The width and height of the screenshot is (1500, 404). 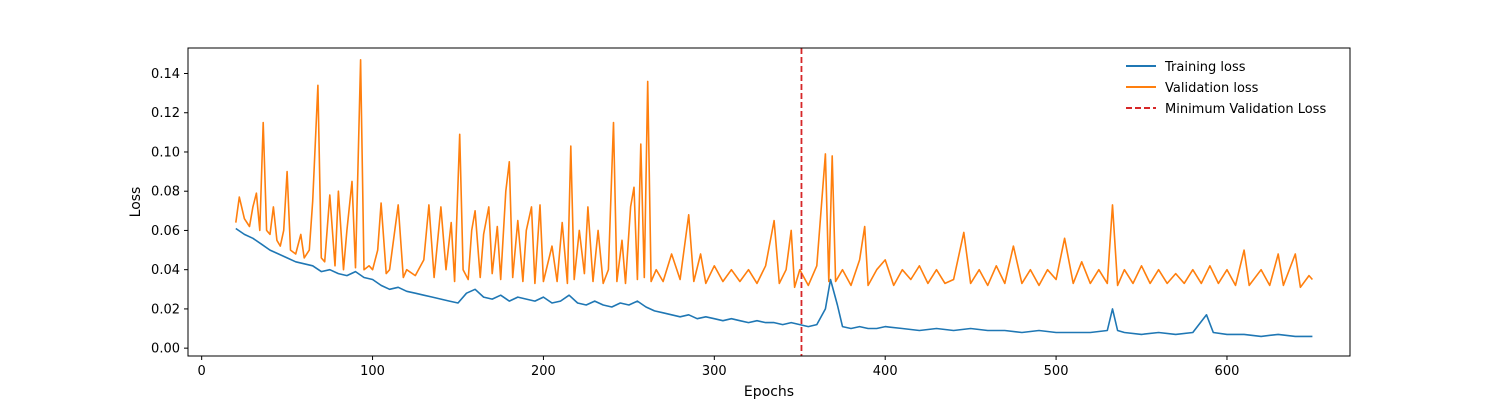 What do you see at coordinates (165, 349) in the screenshot?
I see `y-tick-label: 0.00` at bounding box center [165, 349].